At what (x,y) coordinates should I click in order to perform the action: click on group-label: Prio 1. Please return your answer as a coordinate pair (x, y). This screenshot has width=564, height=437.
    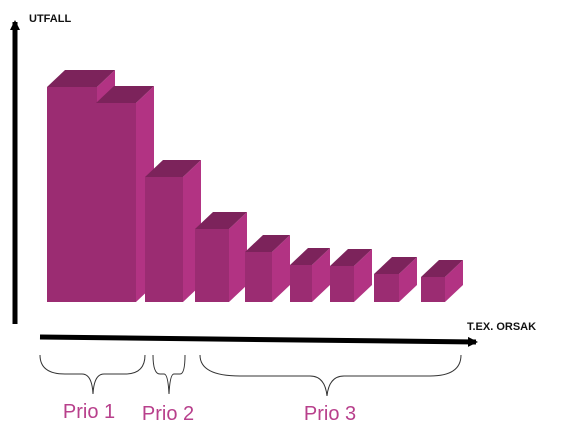
    Looking at the image, I should click on (89, 412).